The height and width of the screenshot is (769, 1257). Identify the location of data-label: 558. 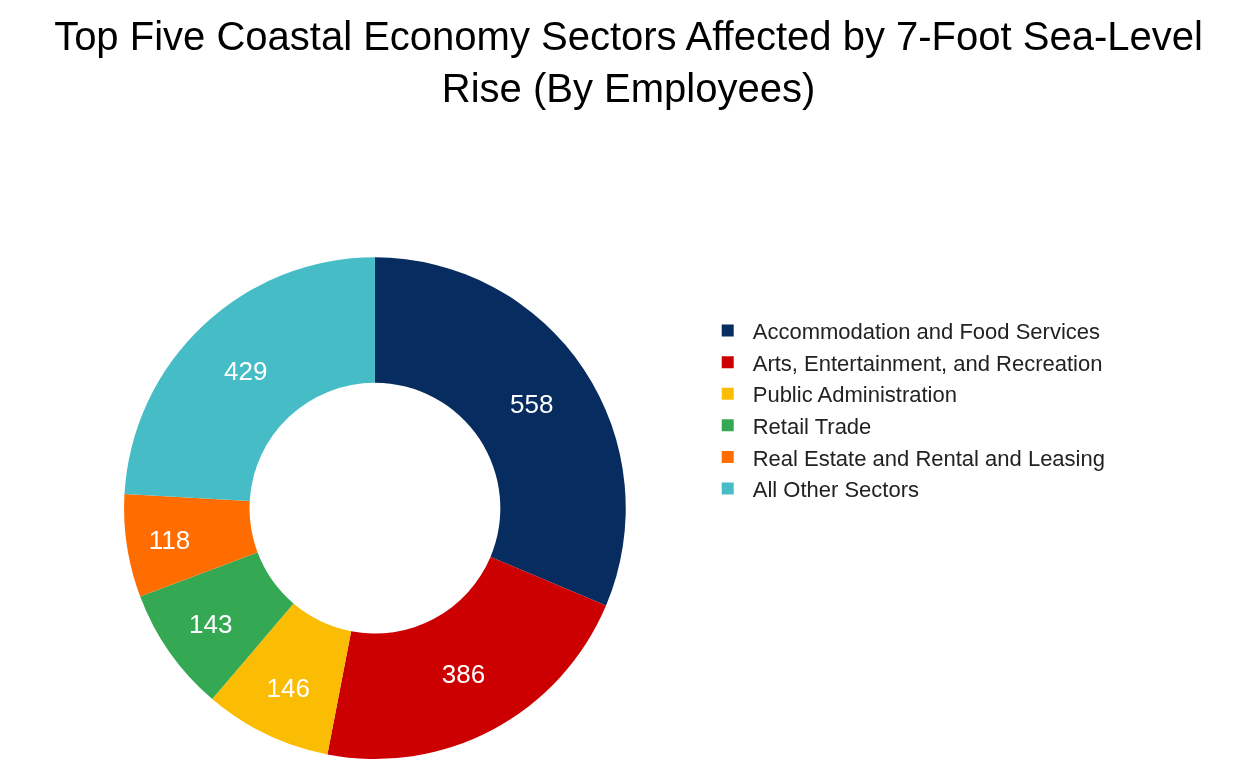
(531, 404).